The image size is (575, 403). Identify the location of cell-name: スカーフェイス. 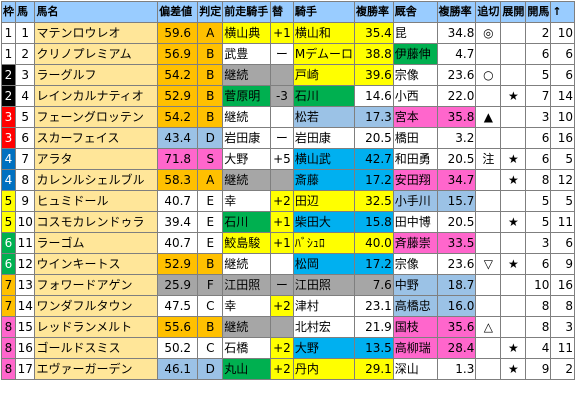
(96, 138).